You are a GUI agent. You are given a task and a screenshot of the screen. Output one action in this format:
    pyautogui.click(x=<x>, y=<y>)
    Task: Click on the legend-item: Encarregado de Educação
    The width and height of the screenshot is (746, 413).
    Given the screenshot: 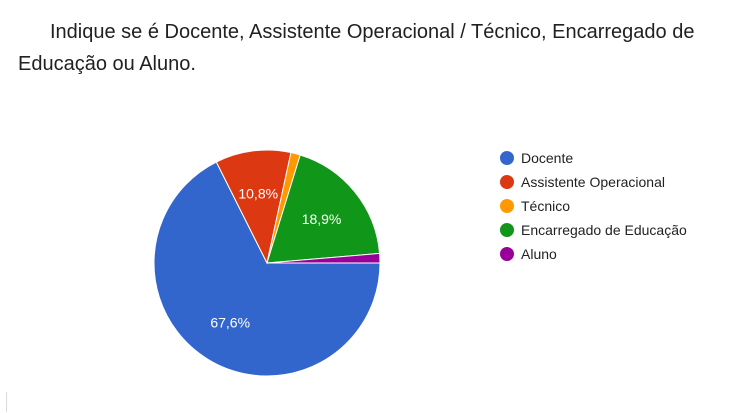 What is the action you would take?
    pyautogui.click(x=593, y=230)
    